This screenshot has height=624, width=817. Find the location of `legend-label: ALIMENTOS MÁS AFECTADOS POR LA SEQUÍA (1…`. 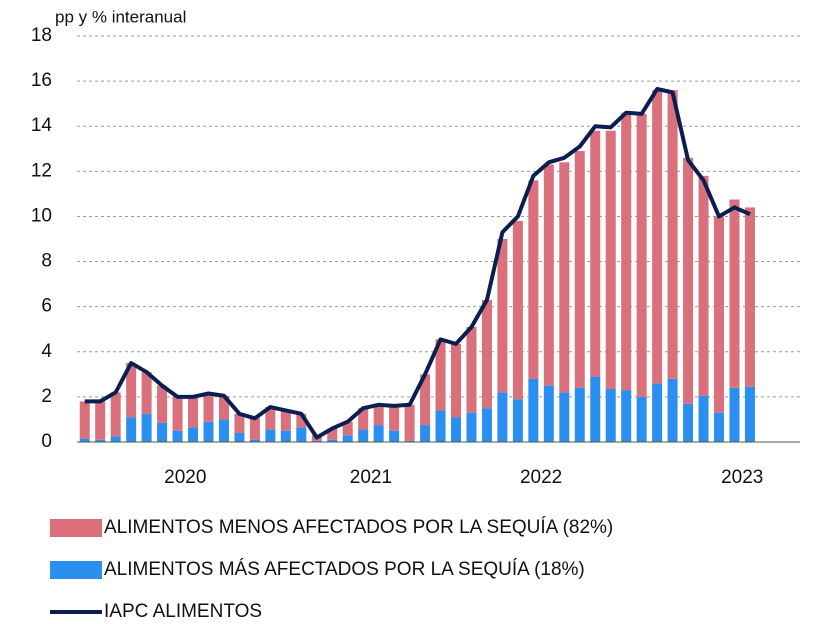

legend-label: ALIMENTOS MÁS AFECTADOS POR LA SEQUÍA (1… is located at coordinates (344, 569).